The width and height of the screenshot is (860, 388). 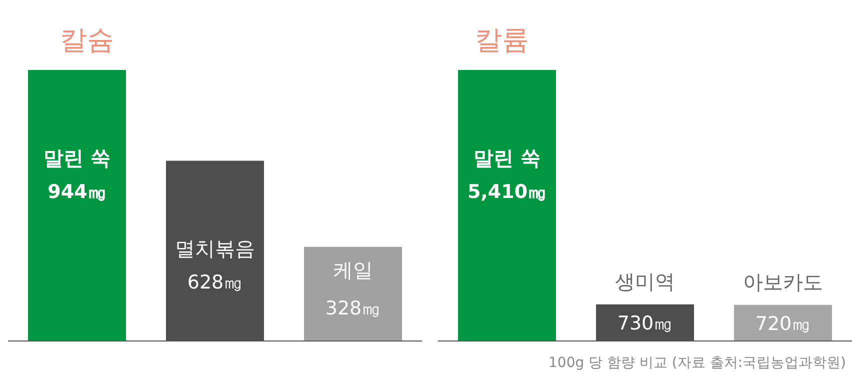 I want to click on data-label: 730㎎, so click(x=645, y=323).